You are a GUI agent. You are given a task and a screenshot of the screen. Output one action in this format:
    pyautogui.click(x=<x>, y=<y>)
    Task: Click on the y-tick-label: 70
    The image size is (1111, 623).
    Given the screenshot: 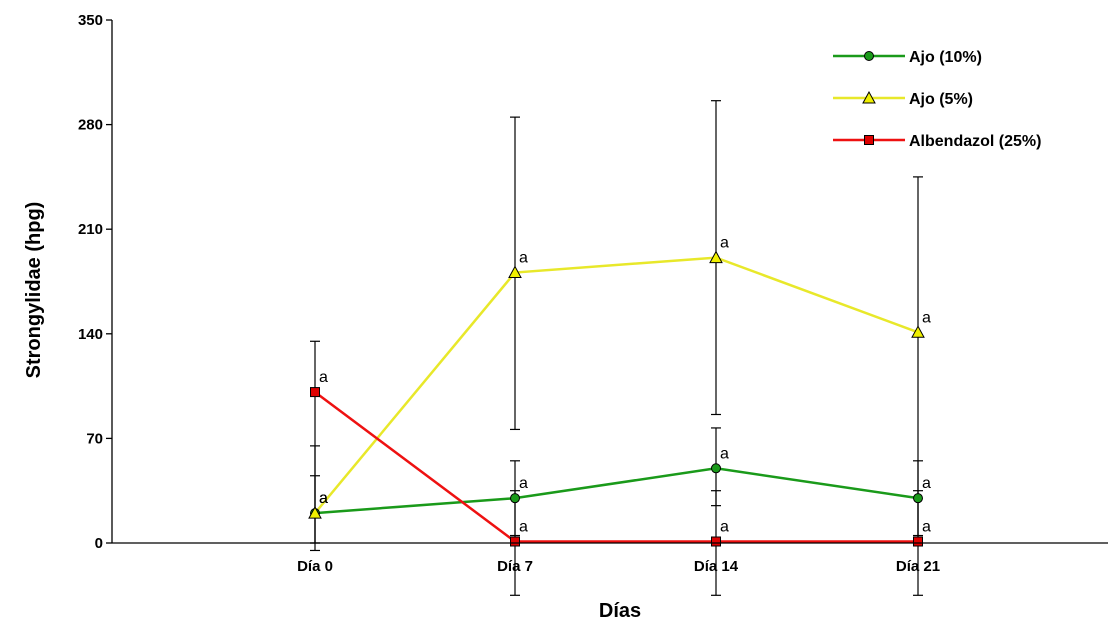 What is the action you would take?
    pyautogui.click(x=94, y=438)
    